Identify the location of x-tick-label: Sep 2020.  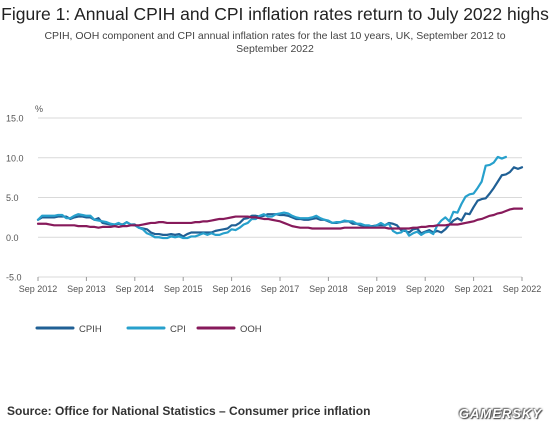
(425, 289).